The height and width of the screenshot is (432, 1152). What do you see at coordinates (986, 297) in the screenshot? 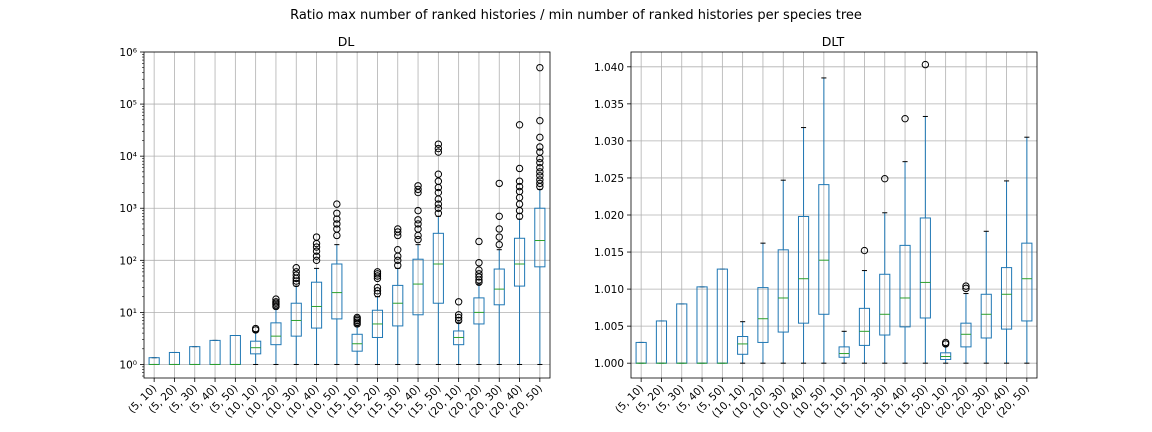
I see `box-(20, 30)` at bounding box center [986, 297].